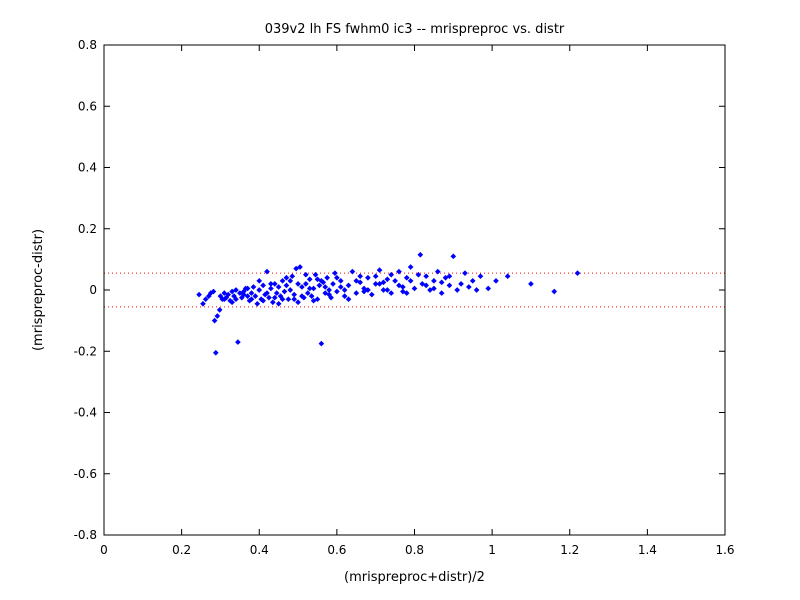 The width and height of the screenshot is (800, 600). Describe the element at coordinates (724, 550) in the screenshot. I see `x-tick-label: 1.6` at that location.